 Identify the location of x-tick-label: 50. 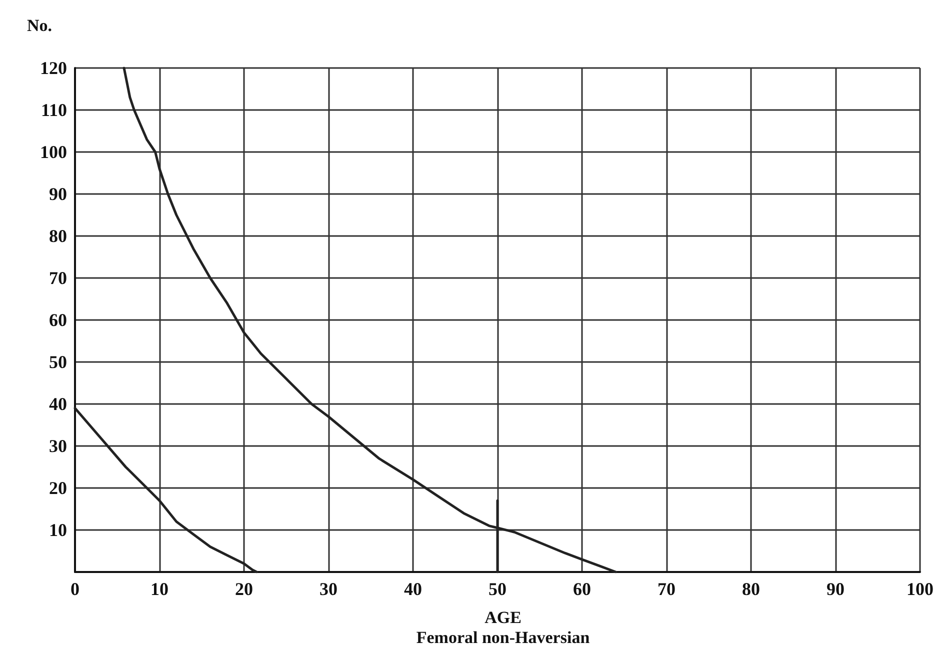
(497, 589).